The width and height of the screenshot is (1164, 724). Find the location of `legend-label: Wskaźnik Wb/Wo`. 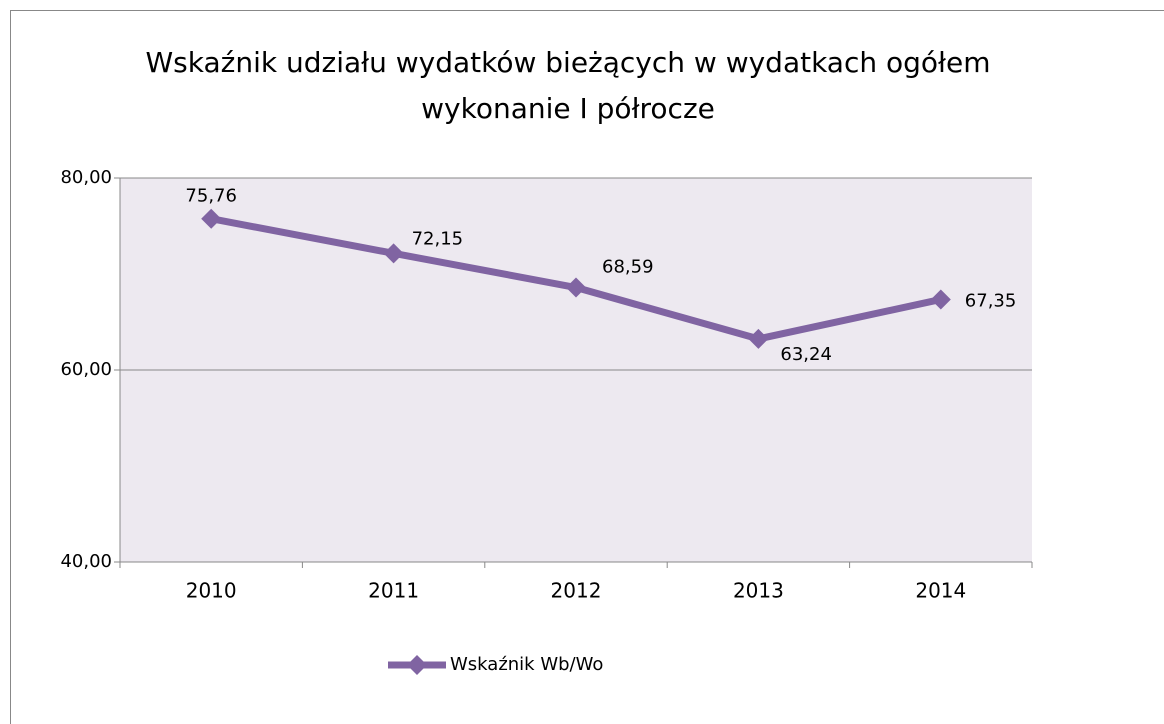

legend-label: Wskaźnik Wb/Wo is located at coordinates (526, 664).